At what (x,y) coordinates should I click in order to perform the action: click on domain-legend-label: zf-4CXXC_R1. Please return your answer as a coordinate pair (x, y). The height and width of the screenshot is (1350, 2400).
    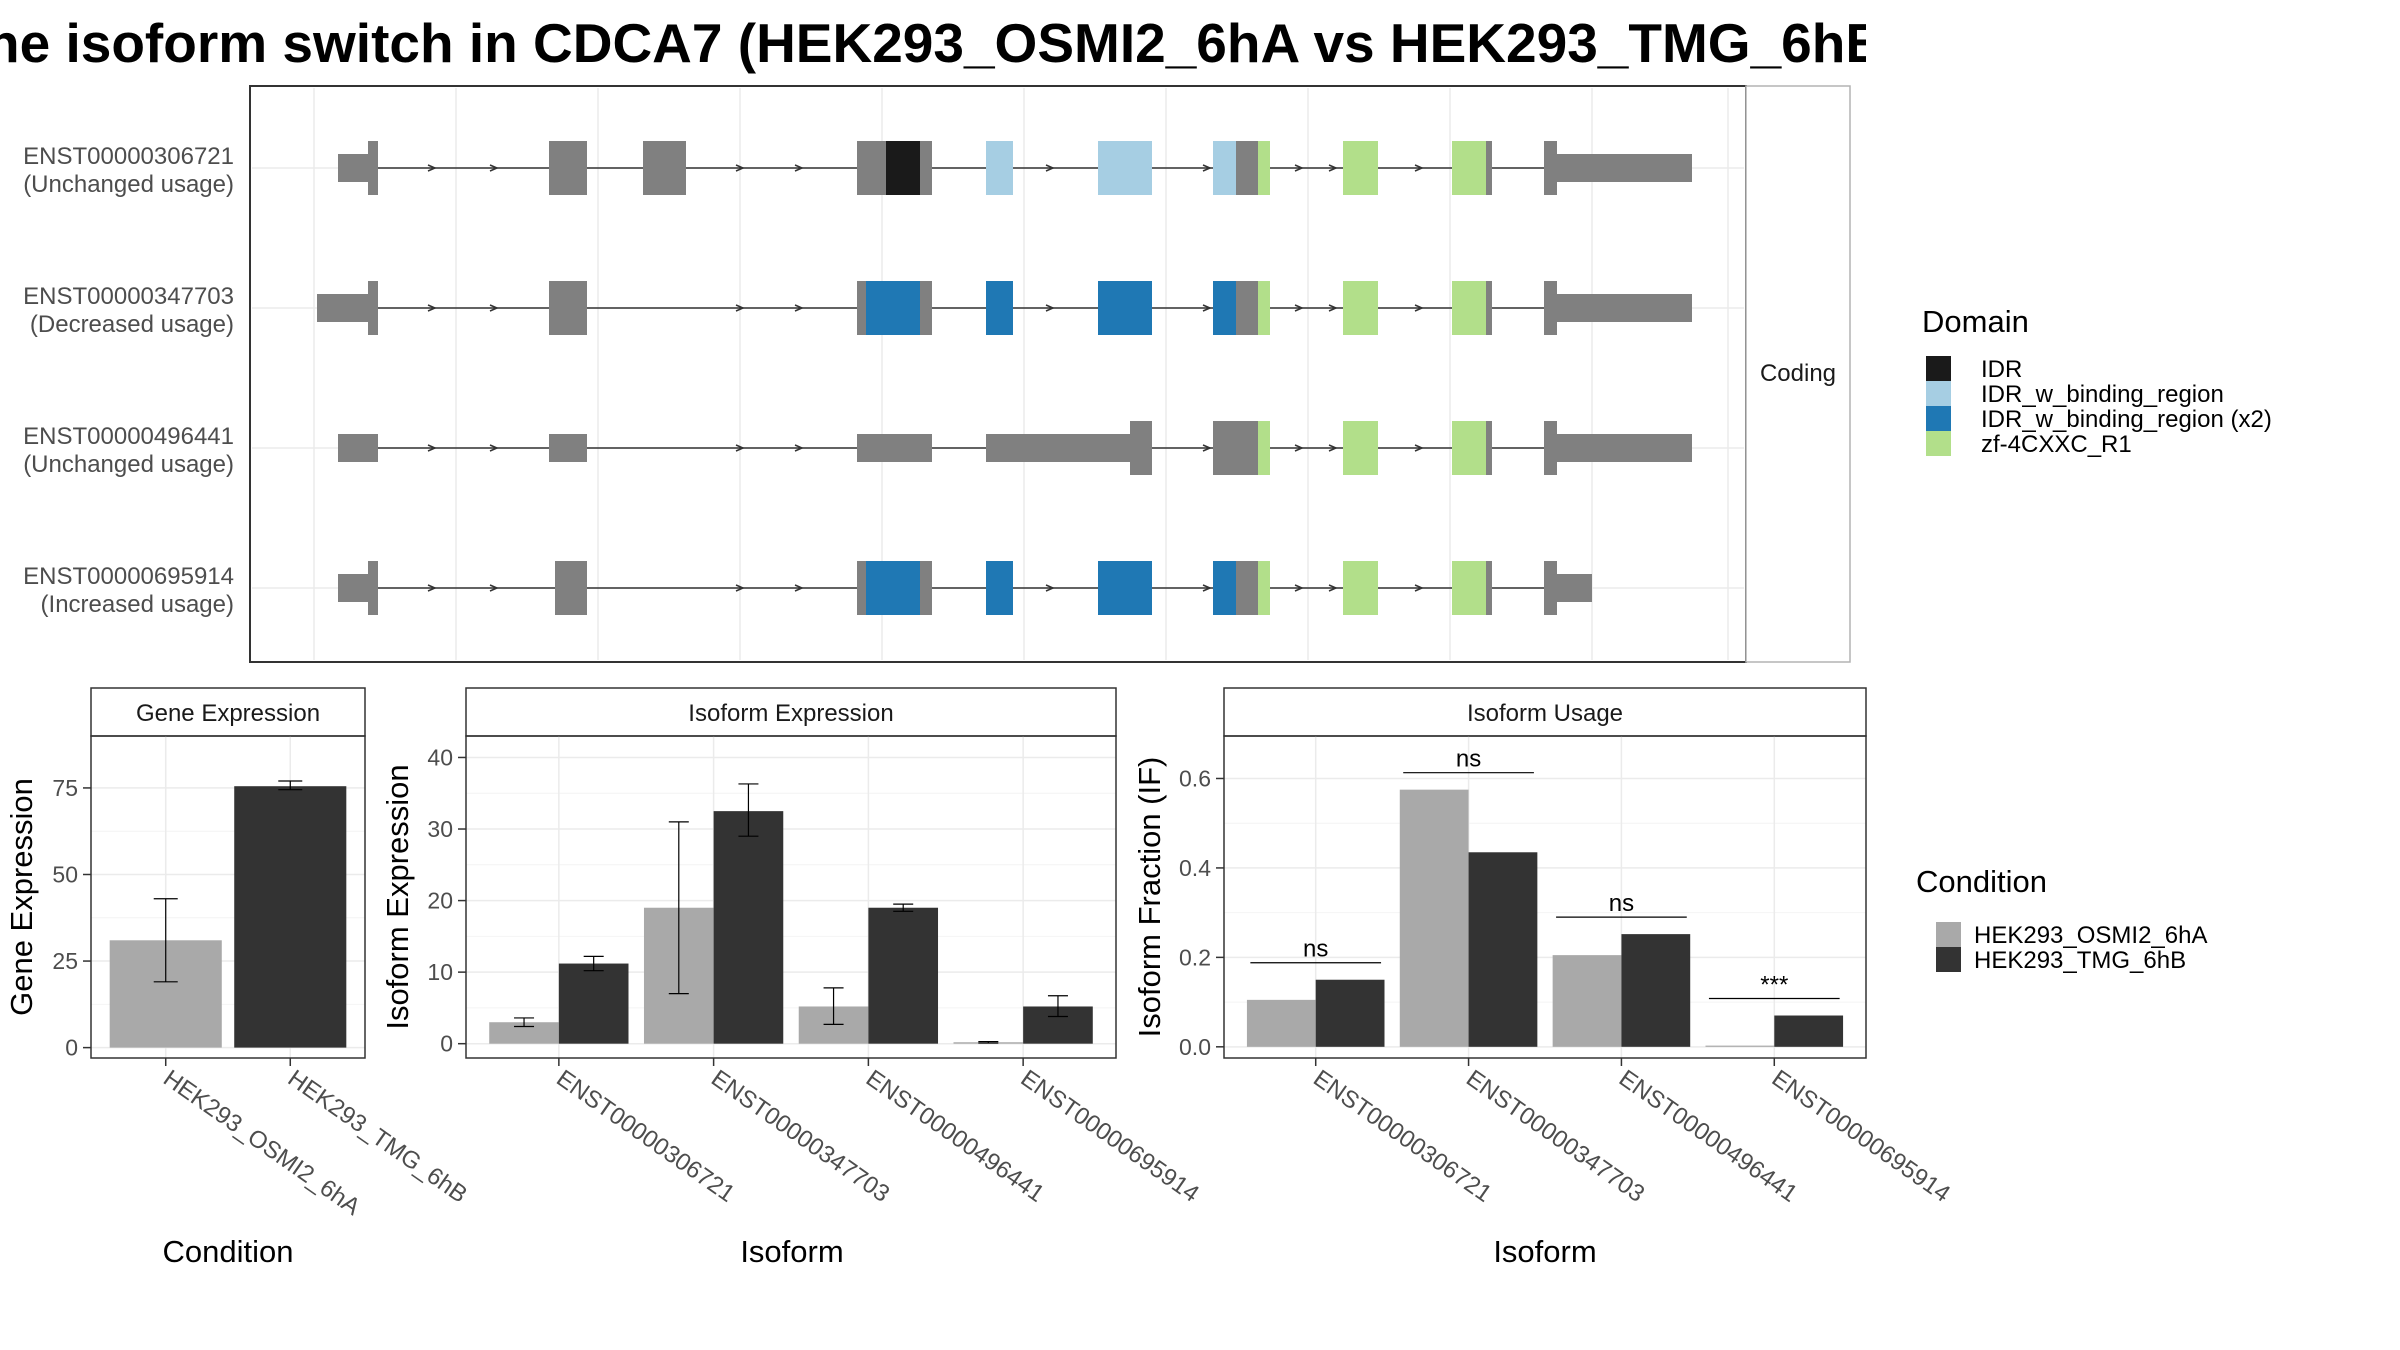
    Looking at the image, I should click on (2056, 444).